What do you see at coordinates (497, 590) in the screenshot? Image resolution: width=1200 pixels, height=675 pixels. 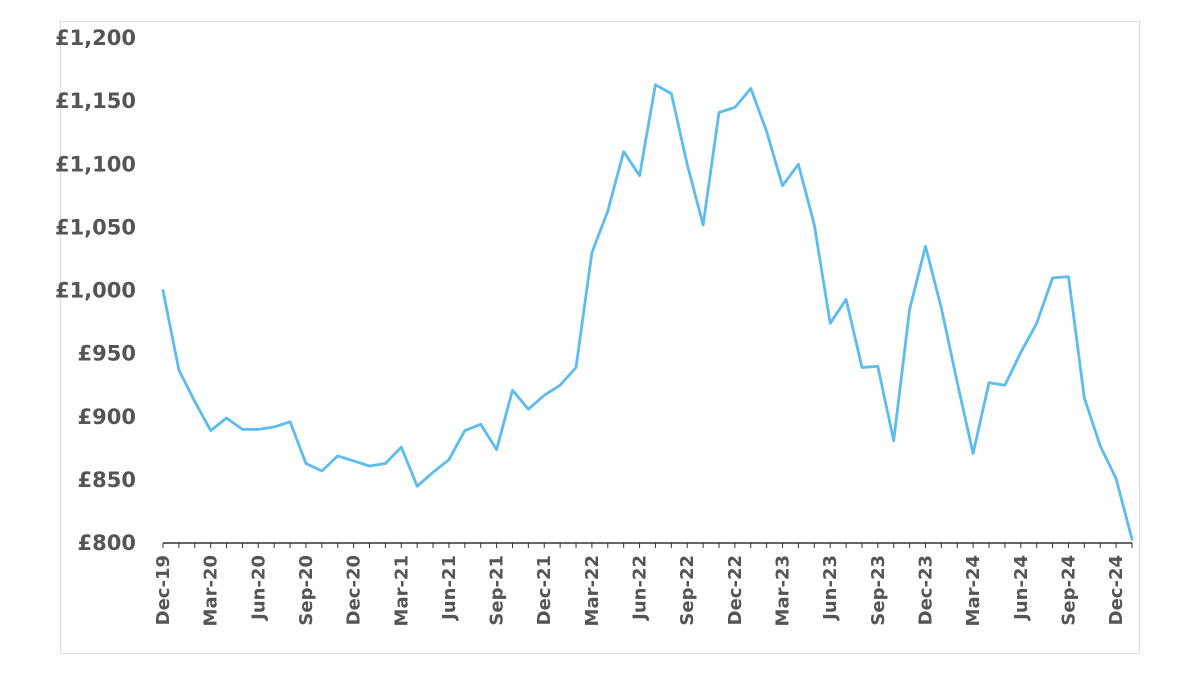 I see `x-tick-label: Sep-21` at bounding box center [497, 590].